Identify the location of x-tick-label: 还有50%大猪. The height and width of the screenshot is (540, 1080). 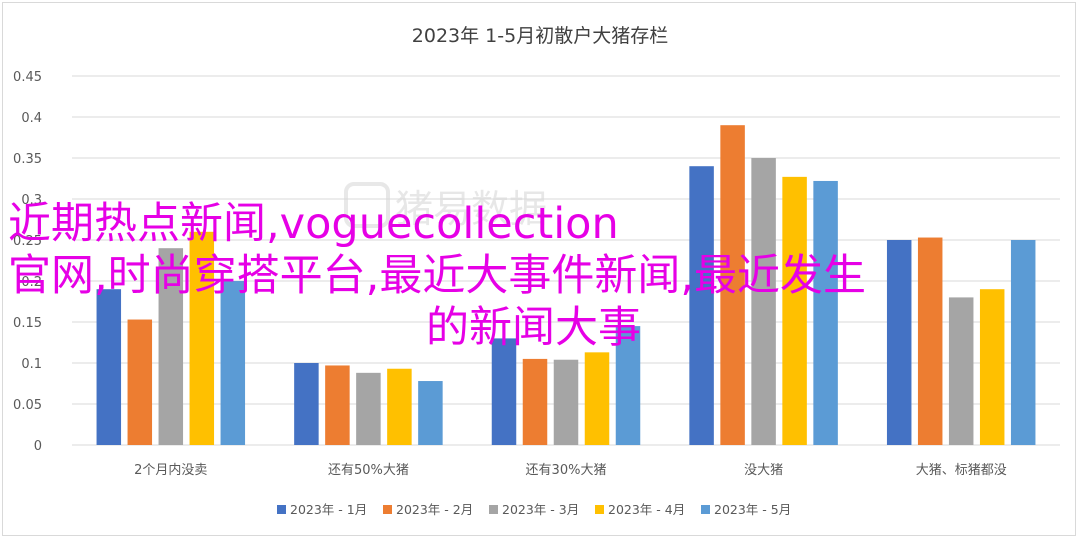
(368, 470).